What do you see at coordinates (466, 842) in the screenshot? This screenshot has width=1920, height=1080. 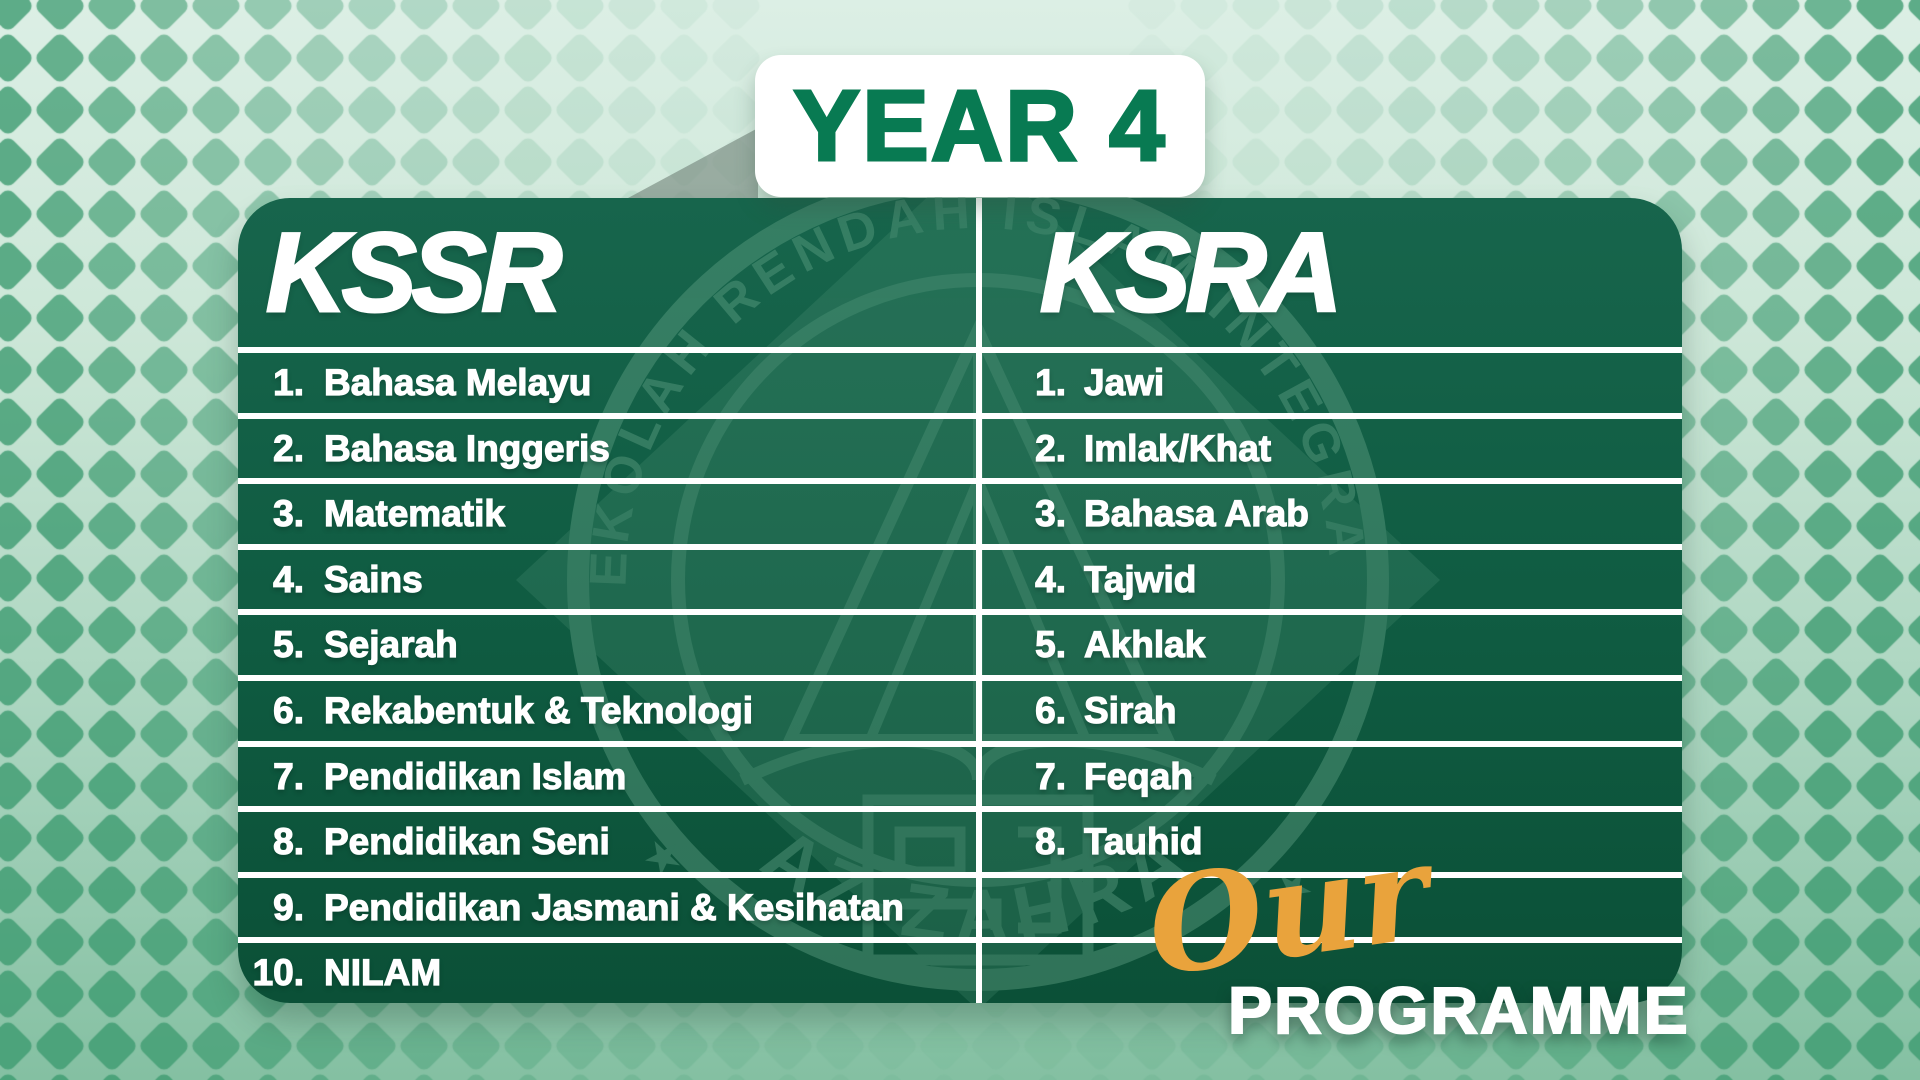 I see `row-label: Pendidikan Seni` at bounding box center [466, 842].